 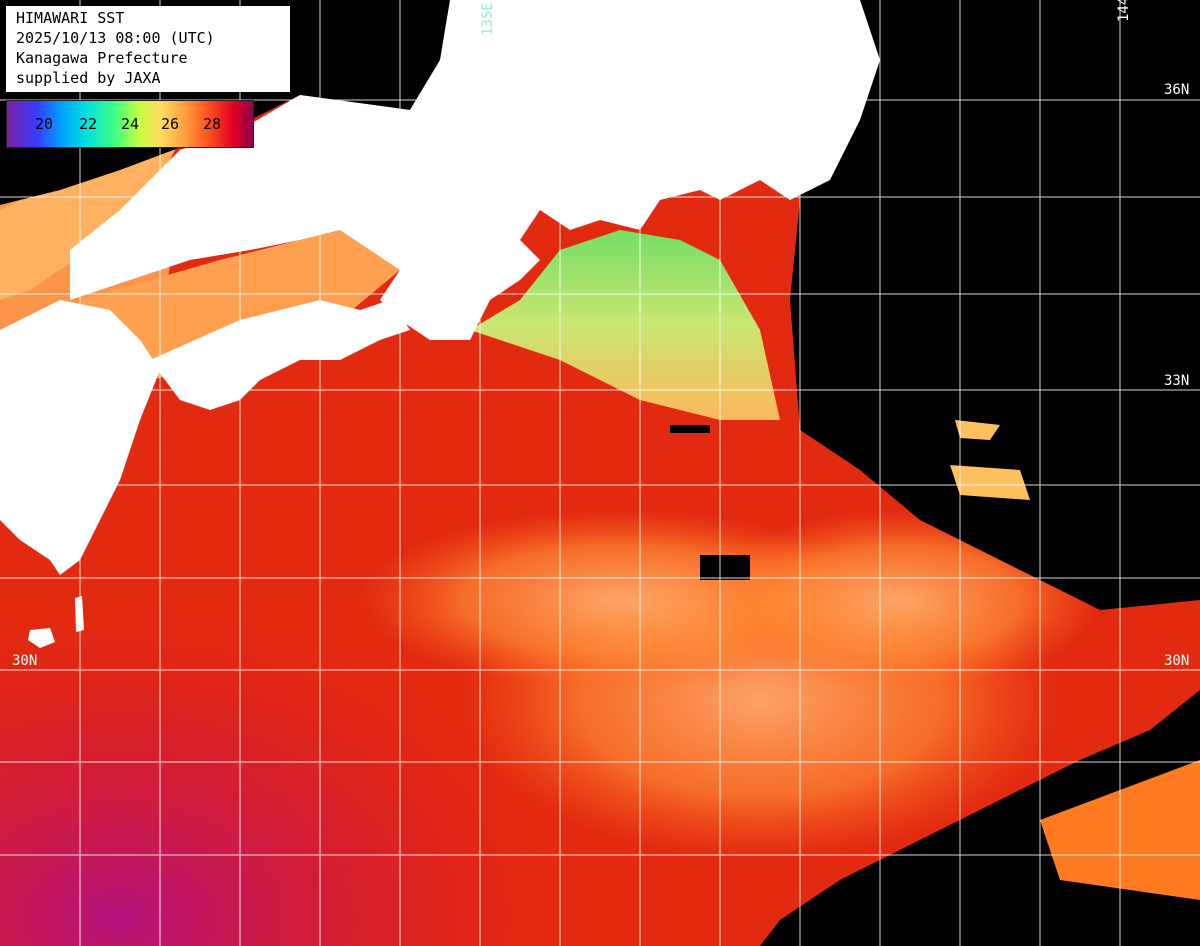 I want to click on lat-label-30n-right: 30N, so click(x=1177, y=661).